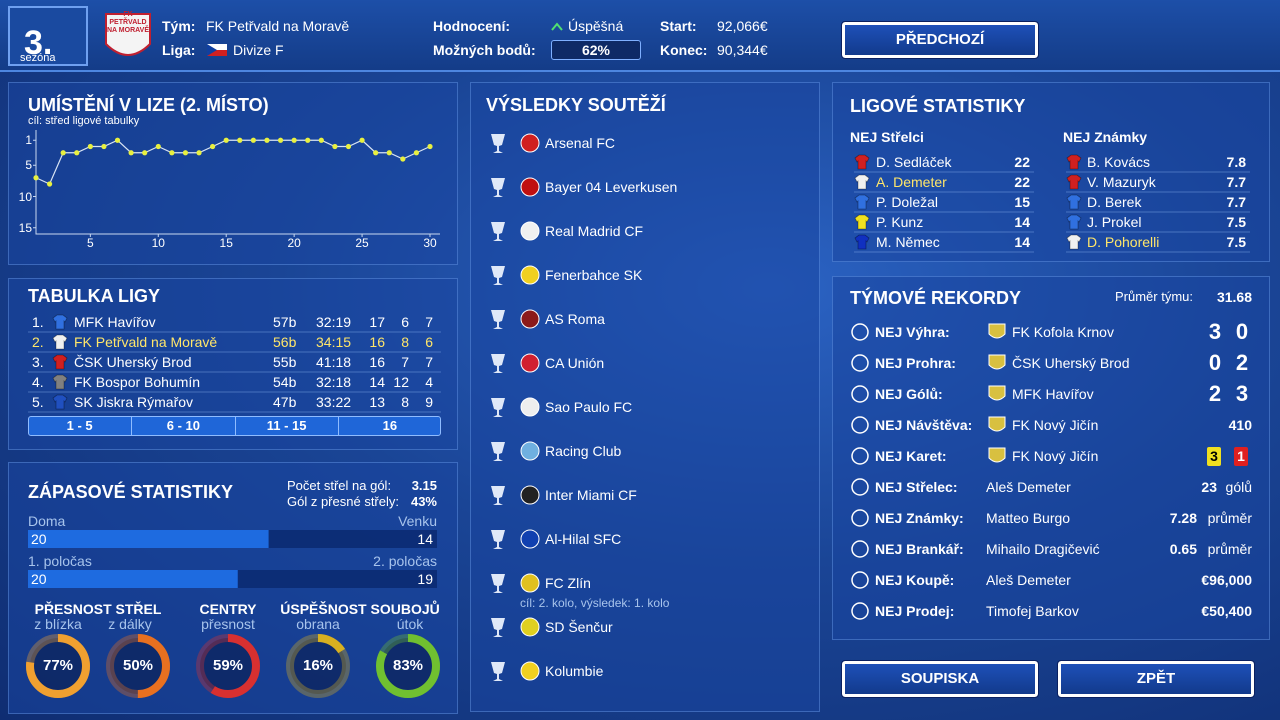  Describe the element at coordinates (678, 26) in the screenshot. I see `label: Start:` at that location.